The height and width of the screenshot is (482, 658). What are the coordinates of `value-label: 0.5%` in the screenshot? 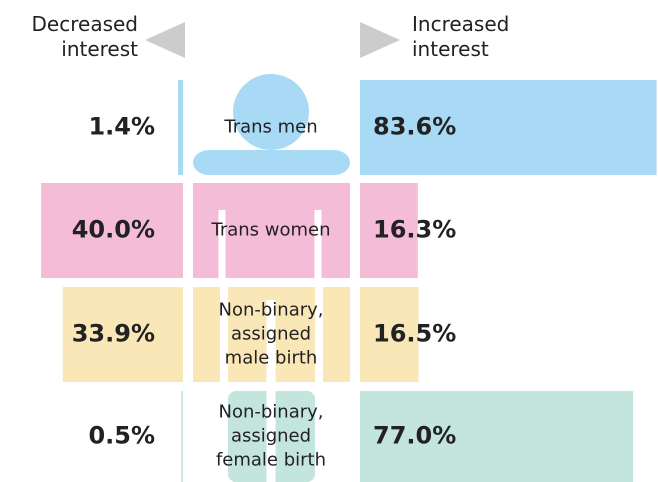 It's located at (121, 436).